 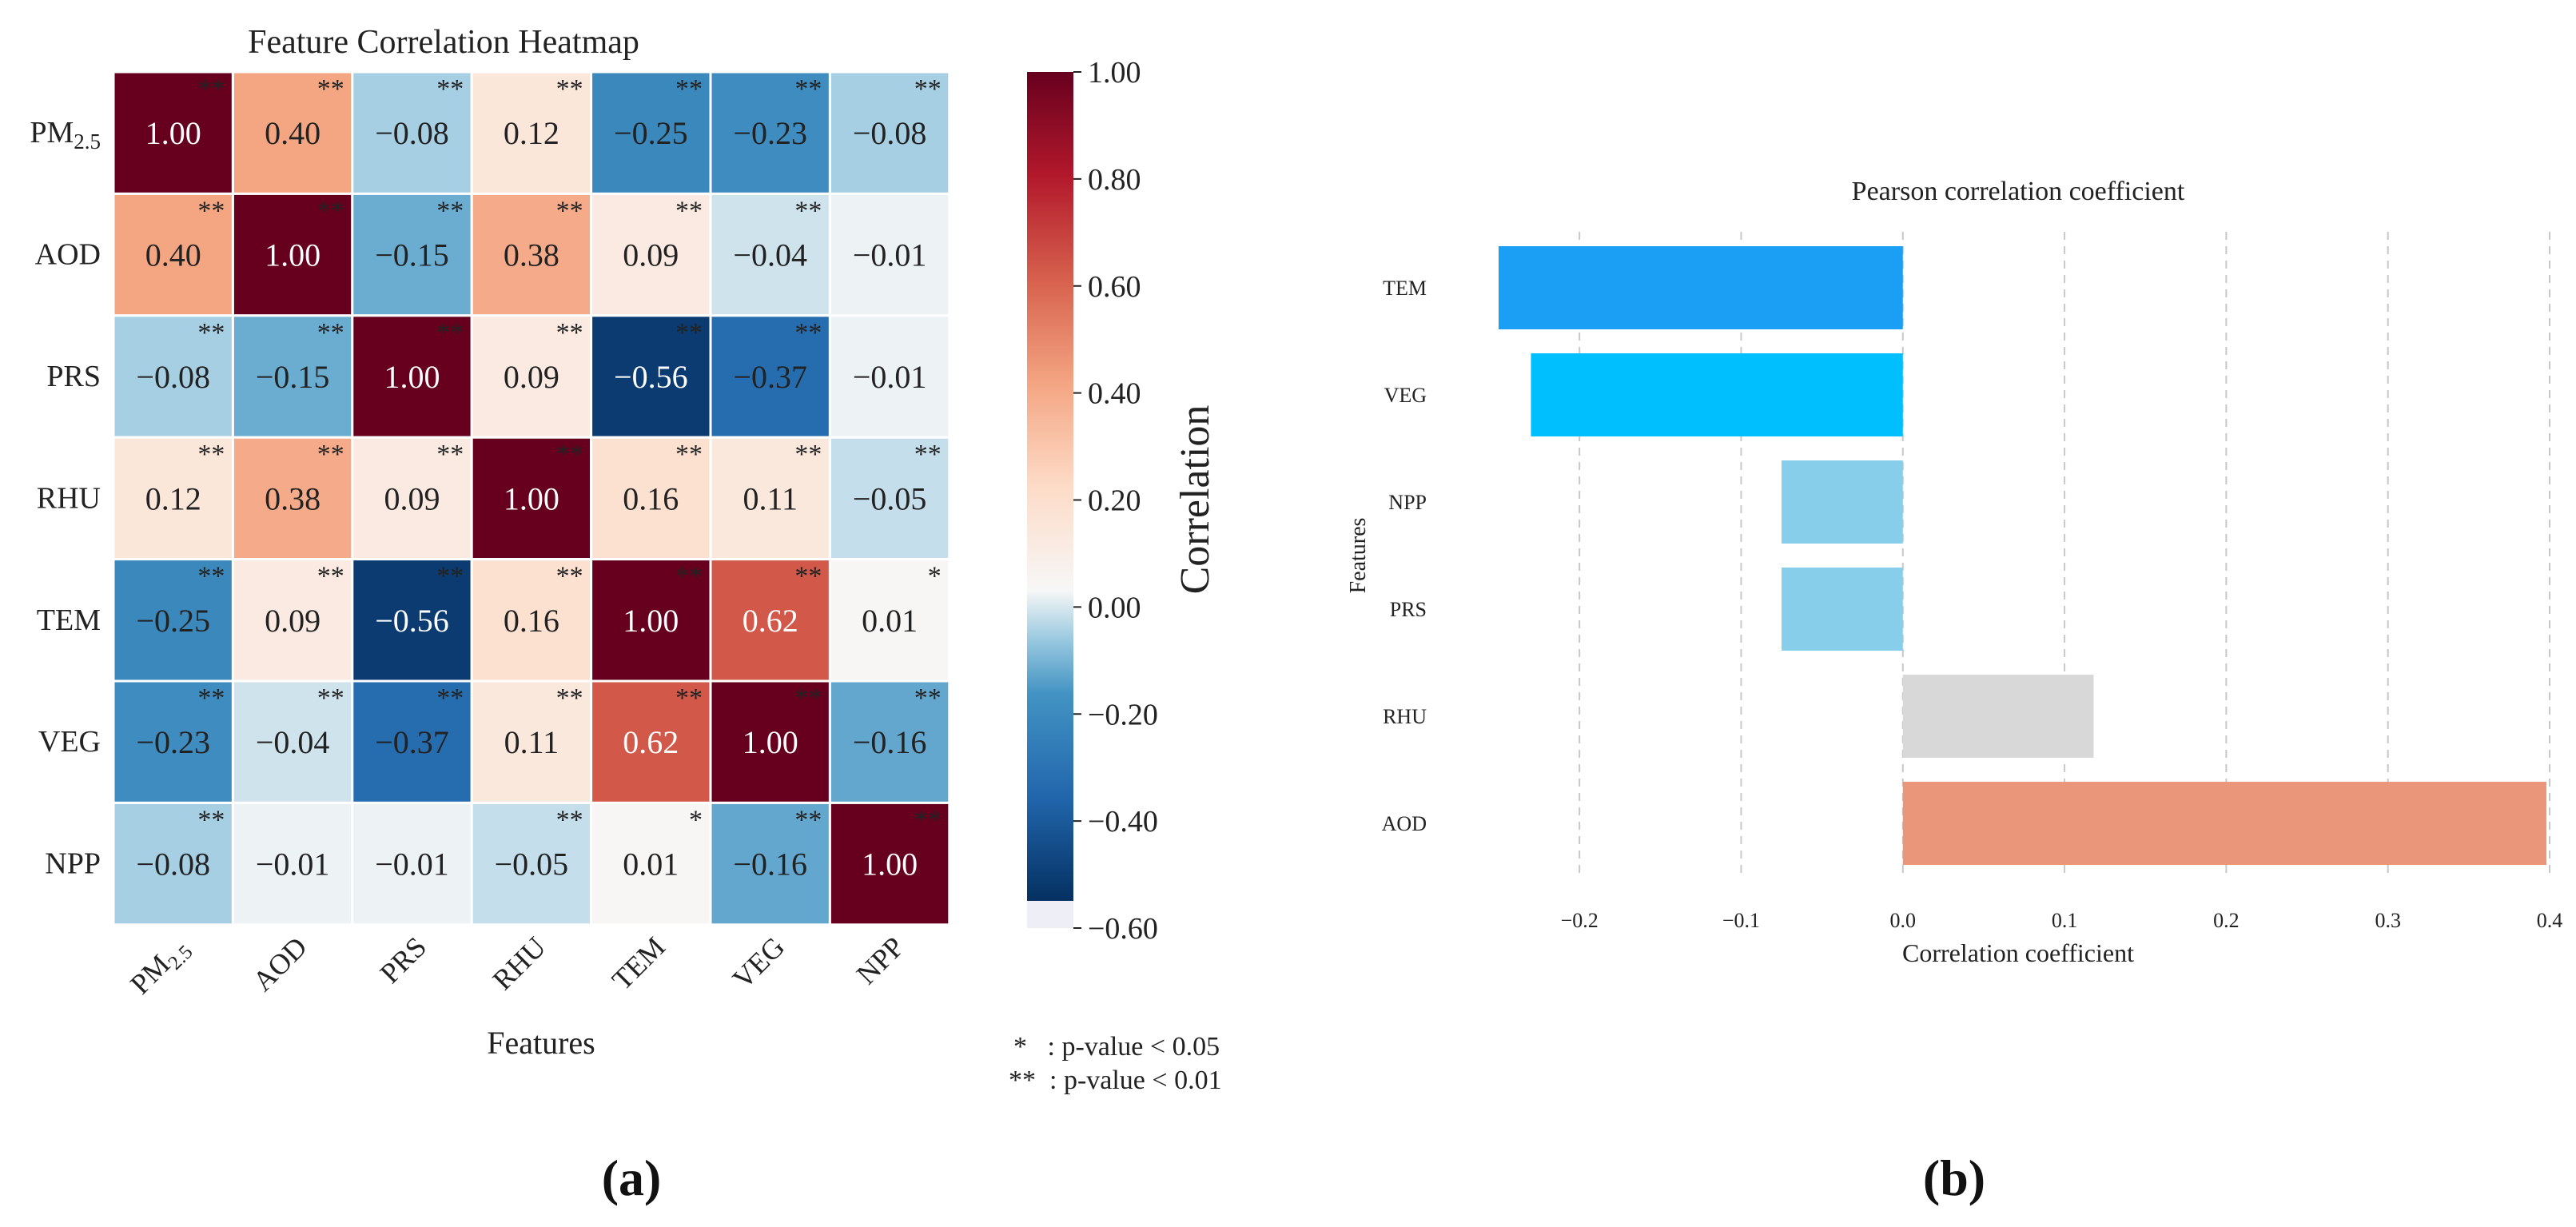 I want to click on bar-x-ticks: −0.2 −0.1 0.0 0.1 0.2 0.3 0.4, so click(x=2062, y=920).